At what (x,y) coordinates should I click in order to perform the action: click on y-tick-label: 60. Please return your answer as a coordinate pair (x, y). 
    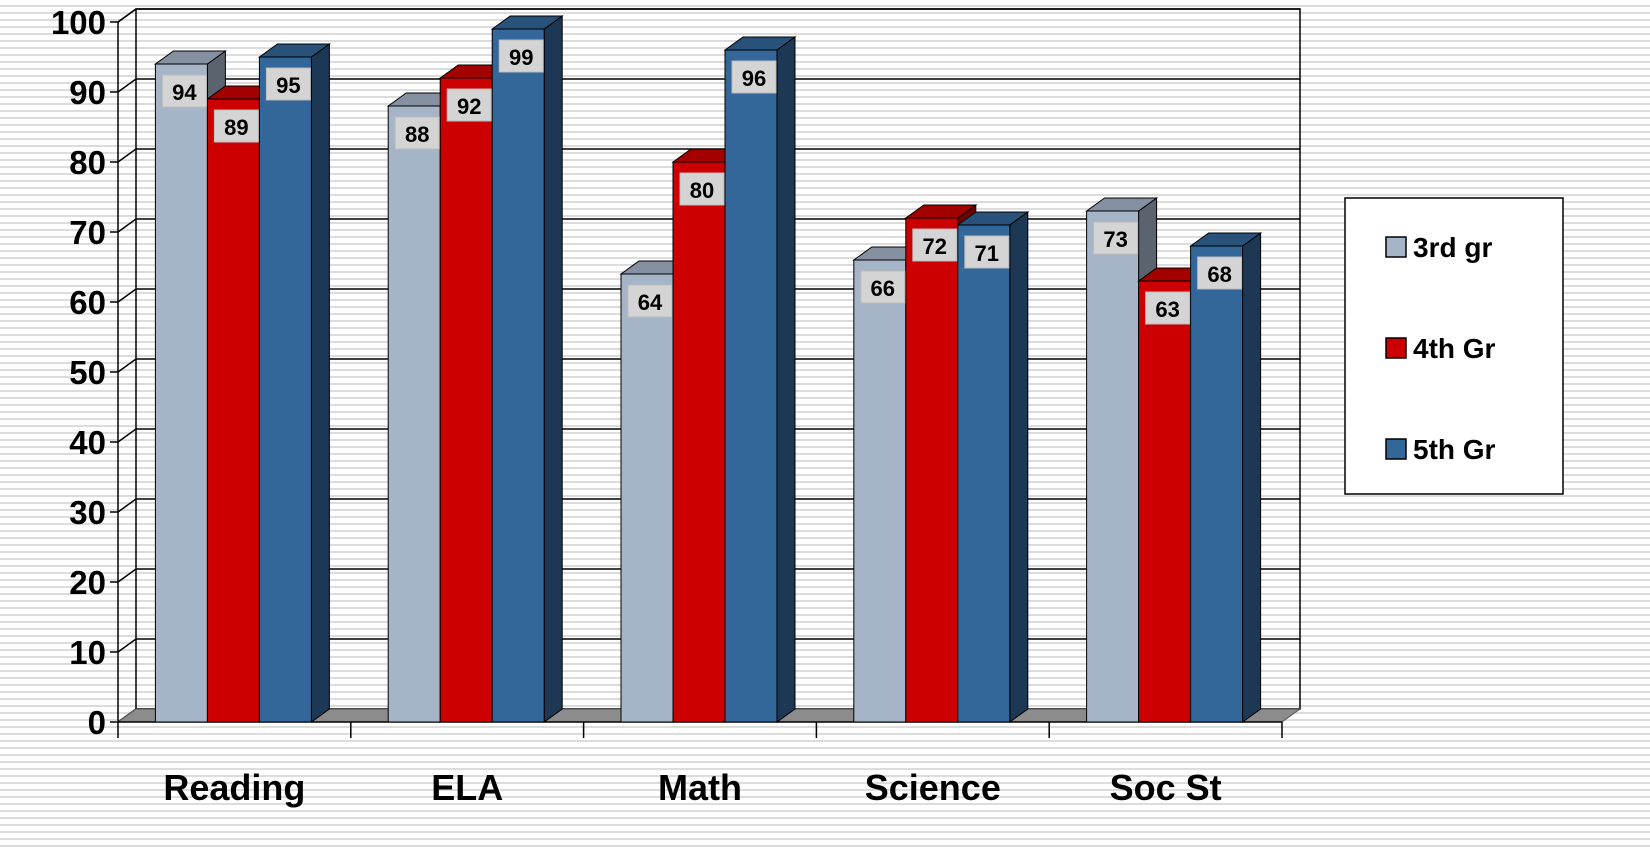
    Looking at the image, I should click on (87, 302).